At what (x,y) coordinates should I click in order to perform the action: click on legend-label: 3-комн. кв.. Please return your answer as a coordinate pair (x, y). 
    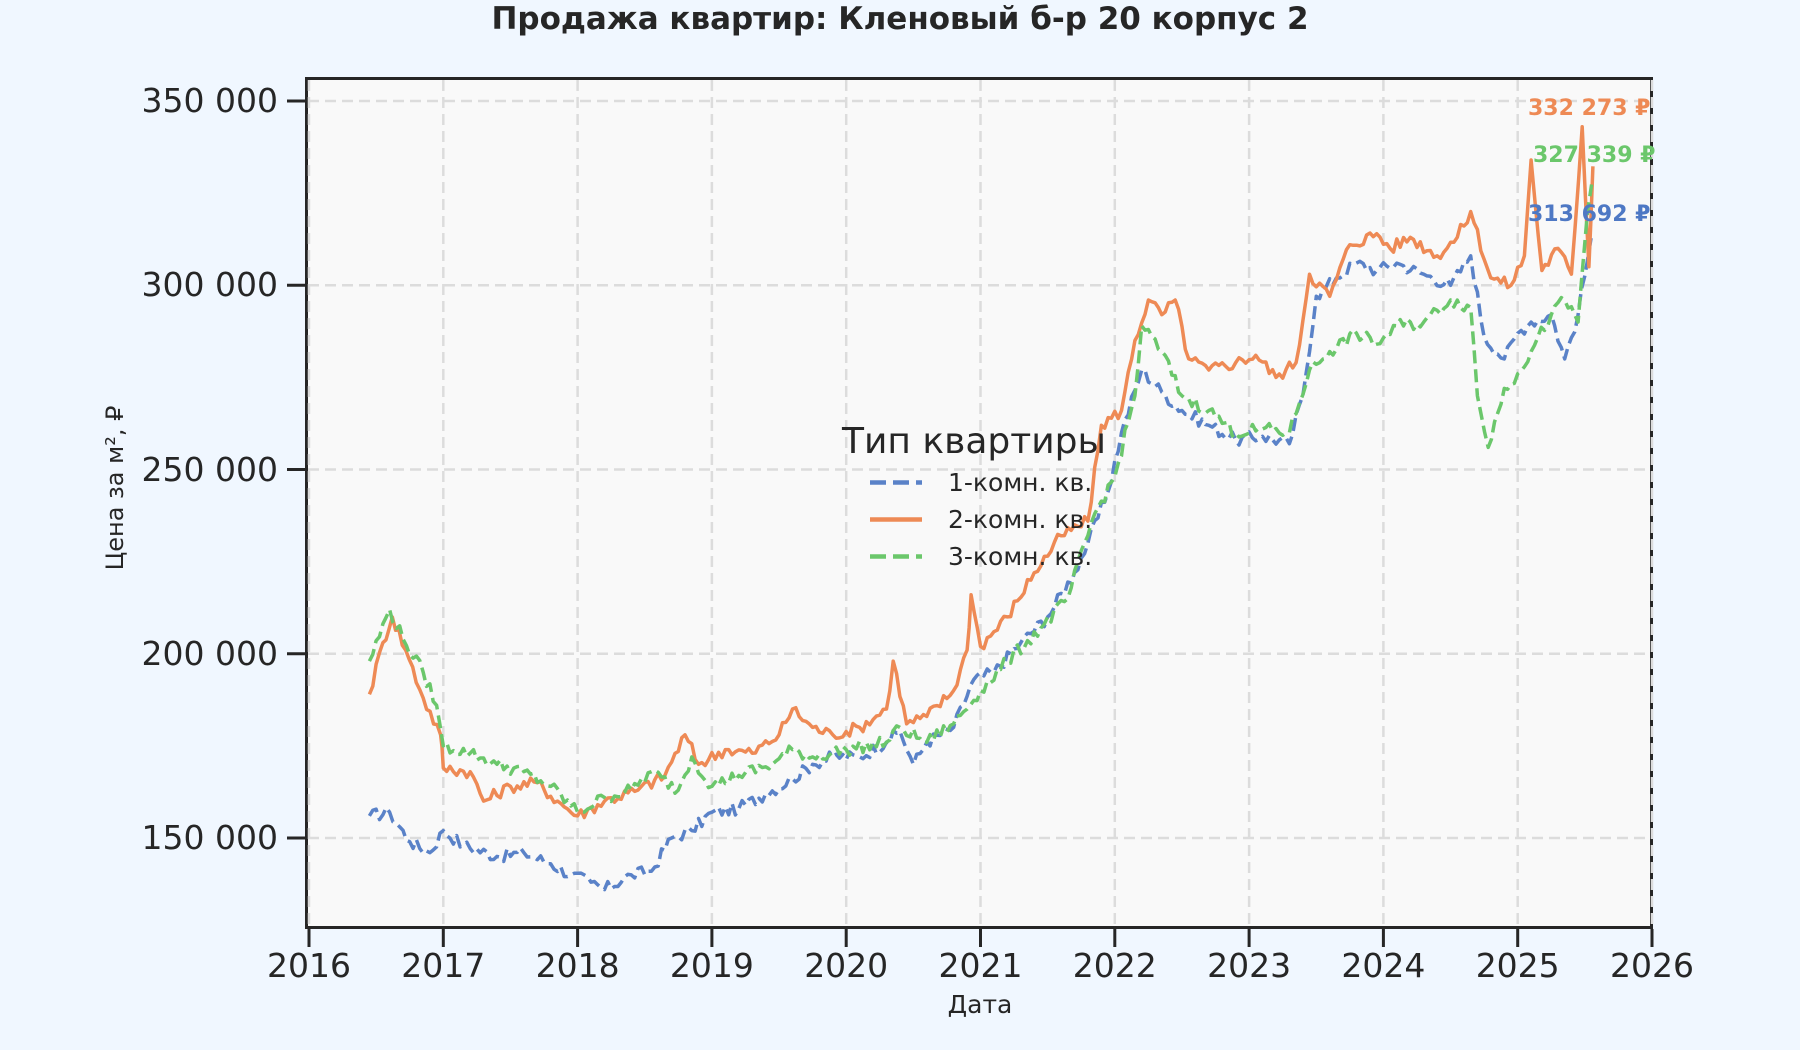
    Looking at the image, I should click on (1020, 556).